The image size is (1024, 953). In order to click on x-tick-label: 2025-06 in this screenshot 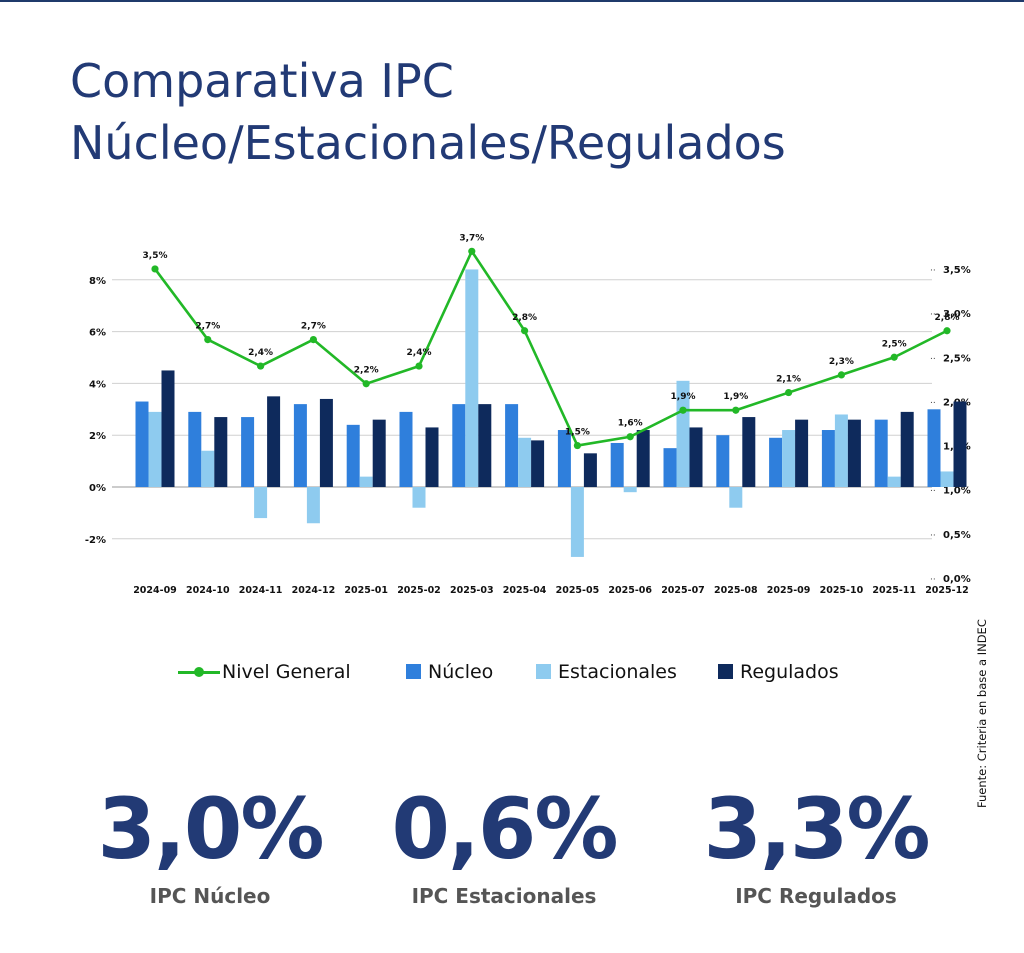, I will do `click(630, 590)`.